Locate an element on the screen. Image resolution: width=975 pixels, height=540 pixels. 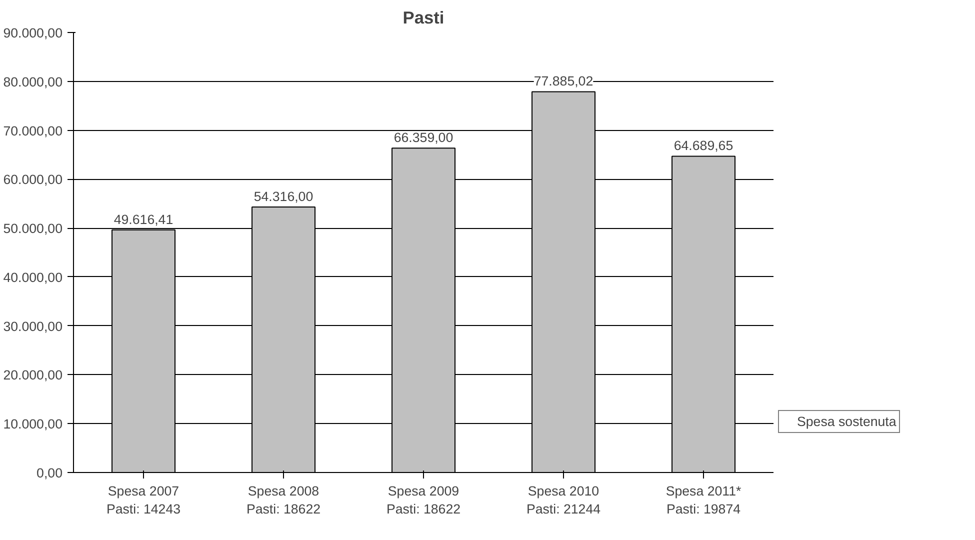
x-tick-label: Spesa 2009 Pasti: 18622 is located at coordinates (423, 500).